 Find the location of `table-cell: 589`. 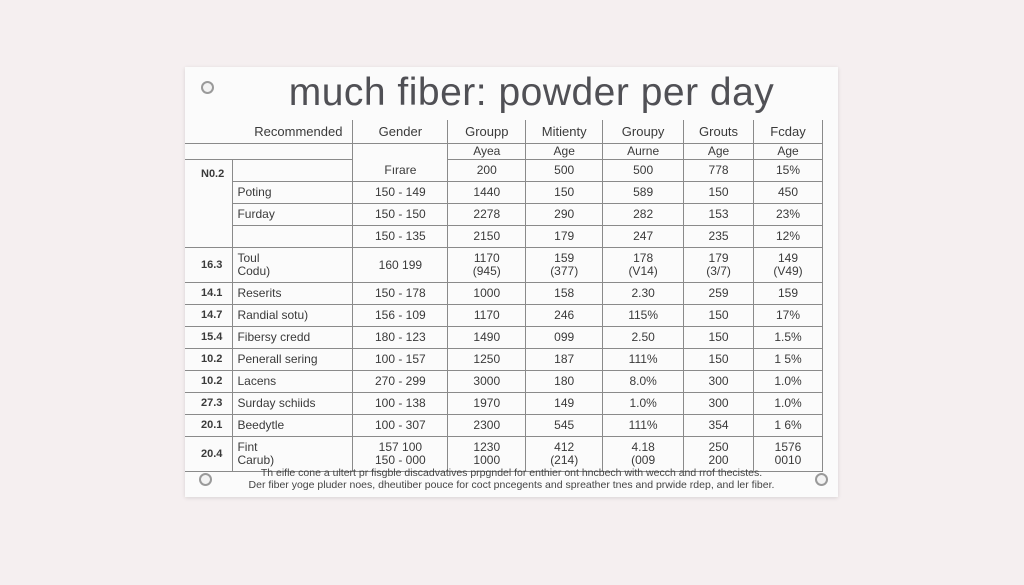

table-cell: 589 is located at coordinates (643, 192).